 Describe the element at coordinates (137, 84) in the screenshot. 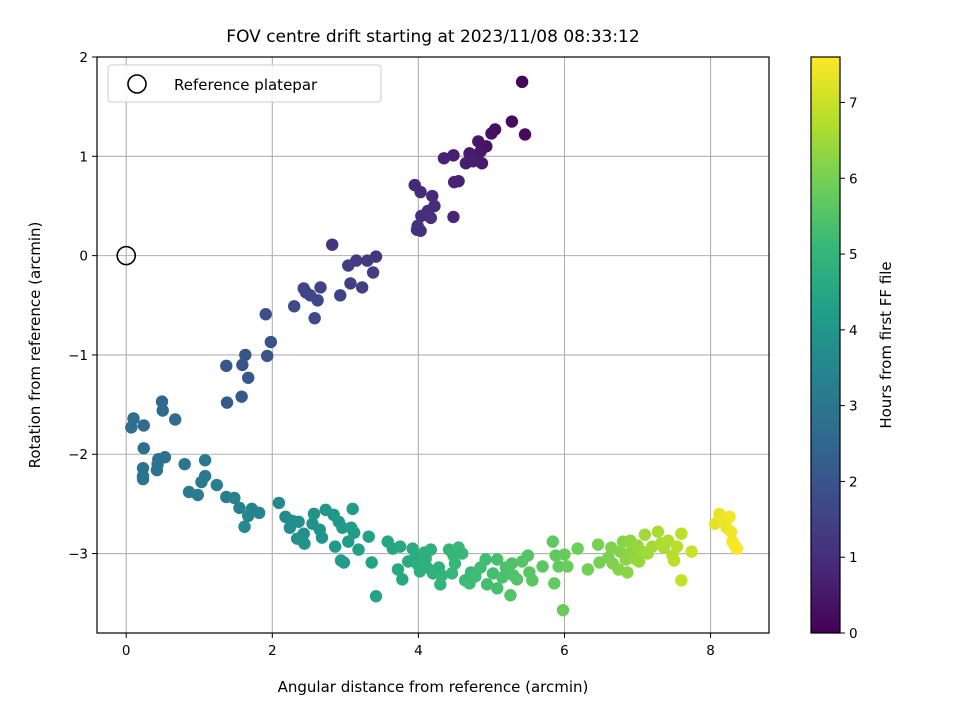

I see `legend-marker-icon` at that location.